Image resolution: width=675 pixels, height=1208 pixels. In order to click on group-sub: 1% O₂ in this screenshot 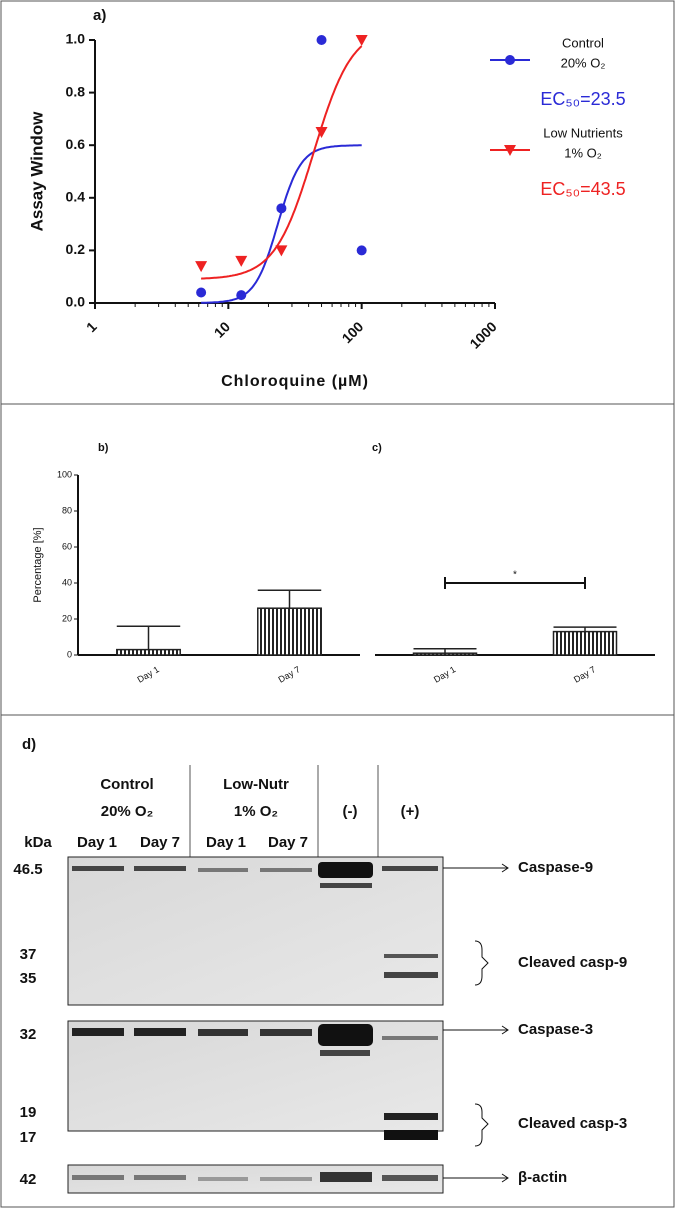, I will do `click(256, 811)`.